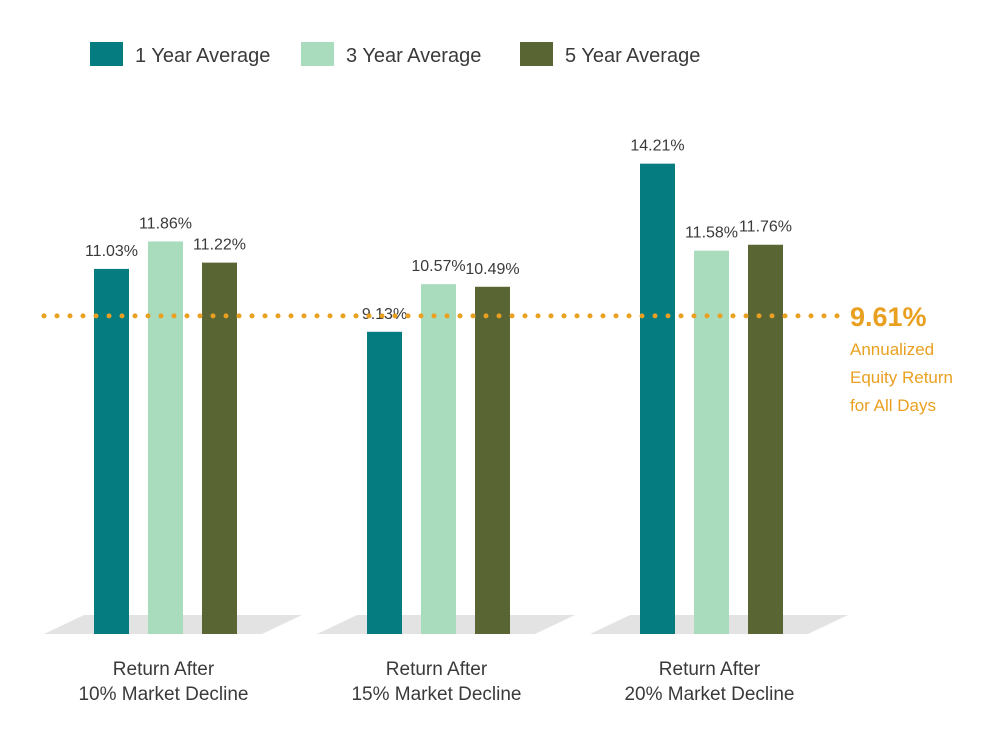 Image resolution: width=1000 pixels, height=746 pixels. Describe the element at coordinates (219, 245) in the screenshot. I see `value-label-1-3: 11.22%` at that location.